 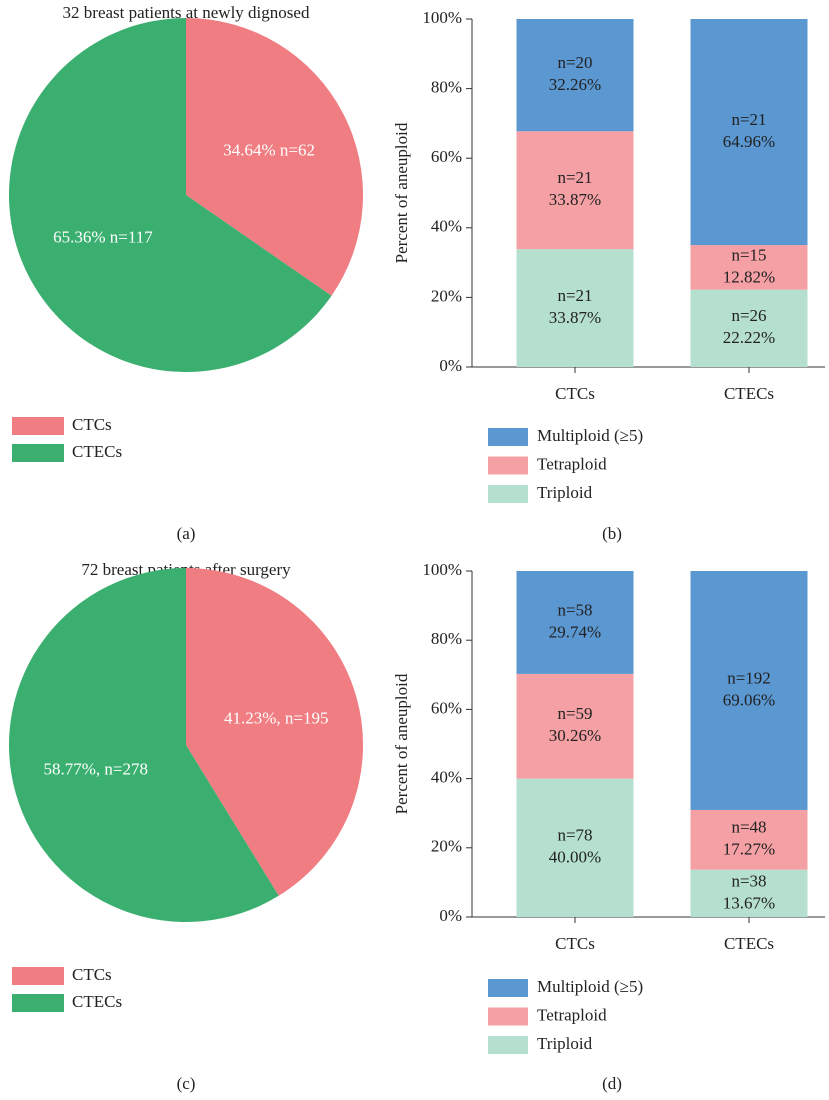 What do you see at coordinates (575, 631) in the screenshot?
I see `bar-label: 29.74%` at bounding box center [575, 631].